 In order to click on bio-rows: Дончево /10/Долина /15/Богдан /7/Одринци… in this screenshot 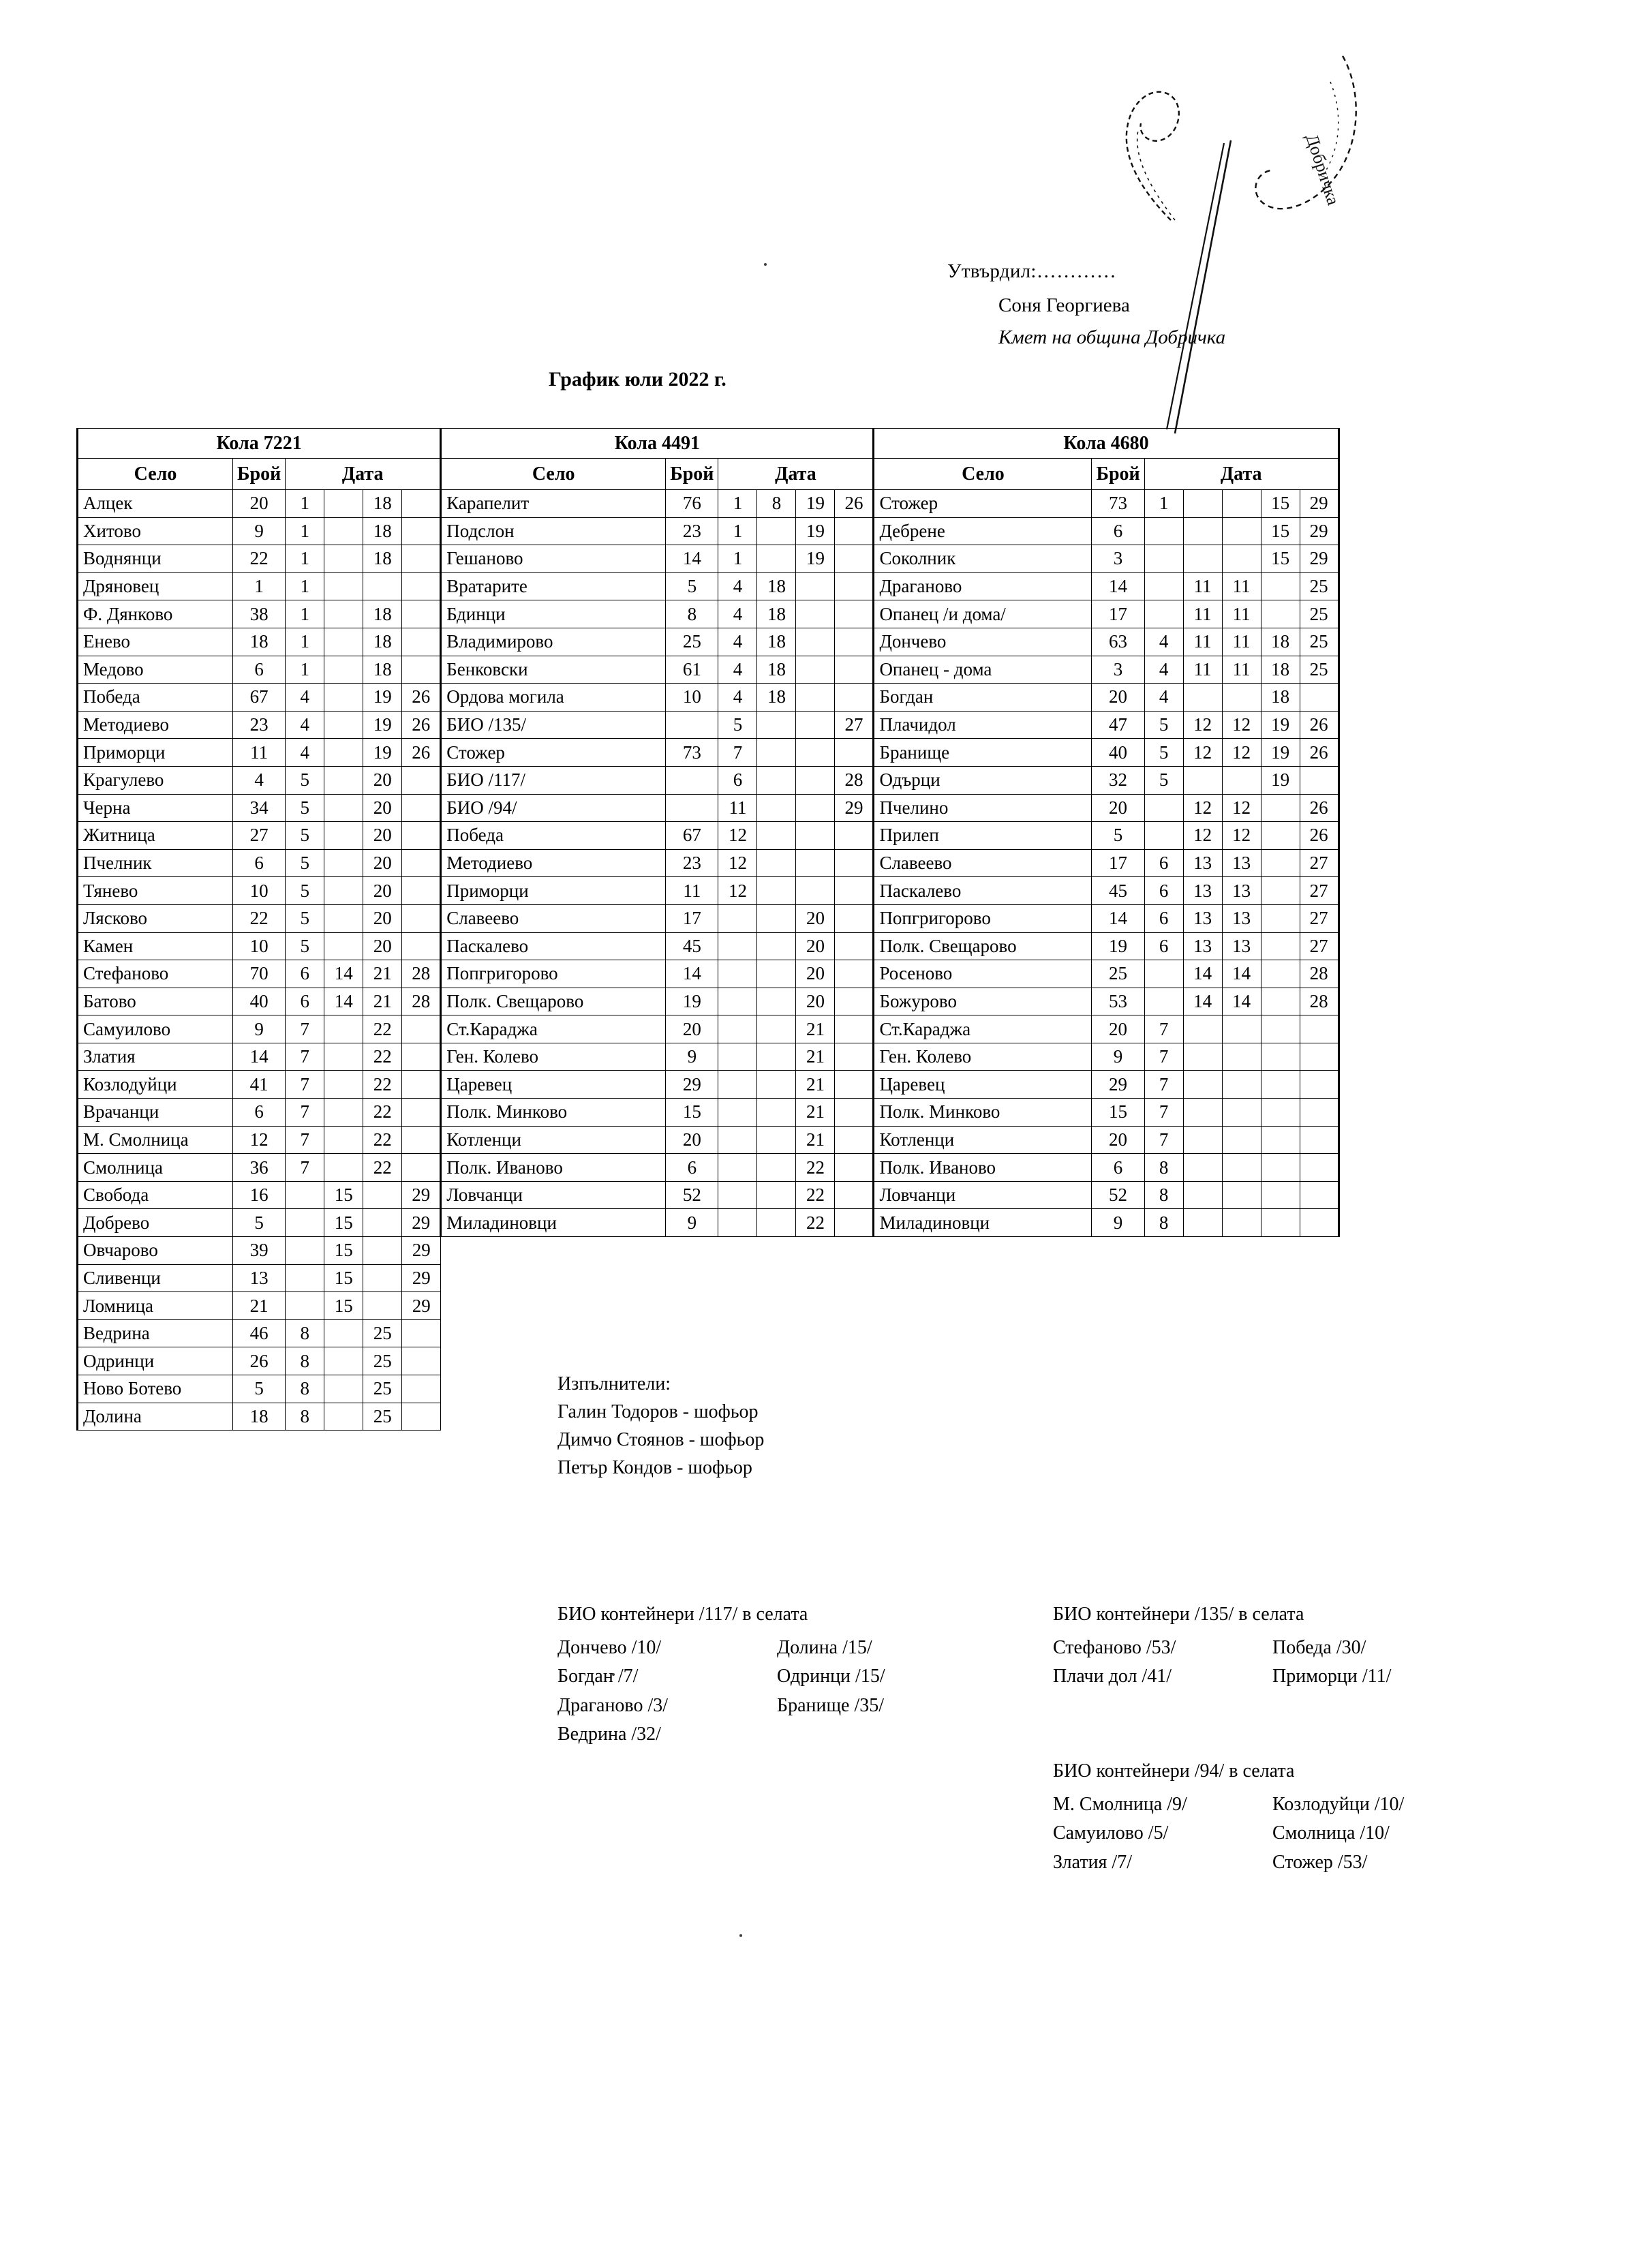, I will do `click(769, 1691)`.